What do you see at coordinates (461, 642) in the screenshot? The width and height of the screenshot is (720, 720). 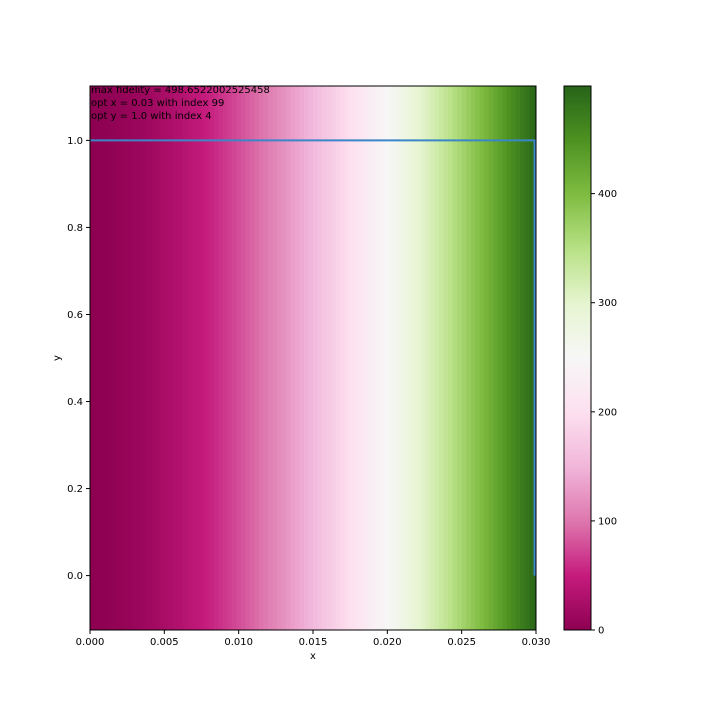 I see `x-tick-label: 0.025` at bounding box center [461, 642].